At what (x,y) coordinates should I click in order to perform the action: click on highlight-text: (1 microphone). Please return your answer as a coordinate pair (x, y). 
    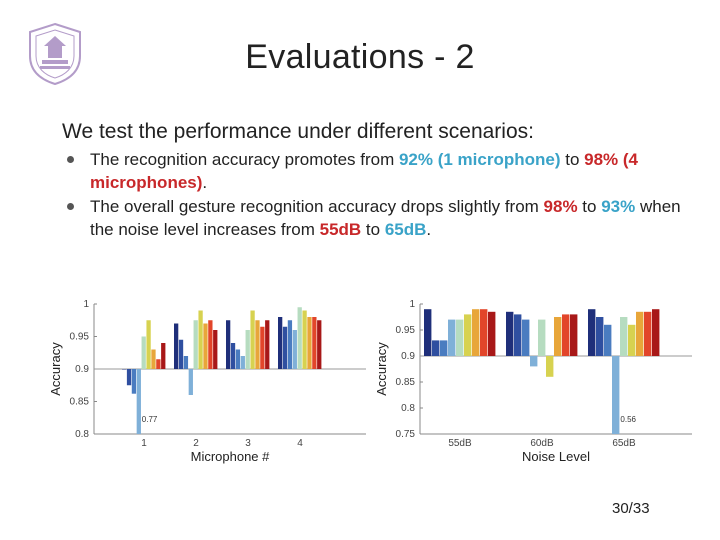
    Looking at the image, I should click on (497, 159).